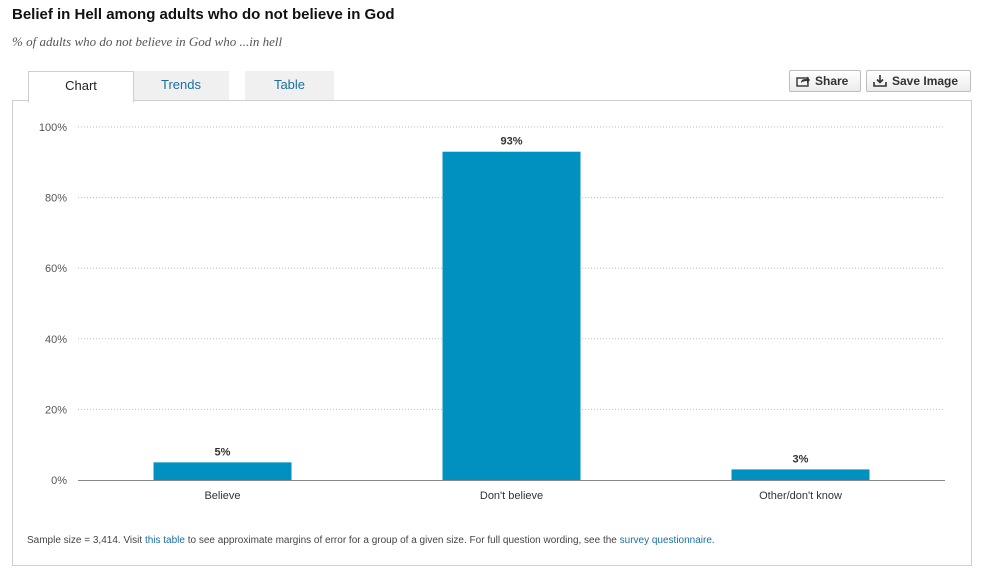  Describe the element at coordinates (56, 340) in the screenshot. I see `y-tick-label: 40%` at that location.